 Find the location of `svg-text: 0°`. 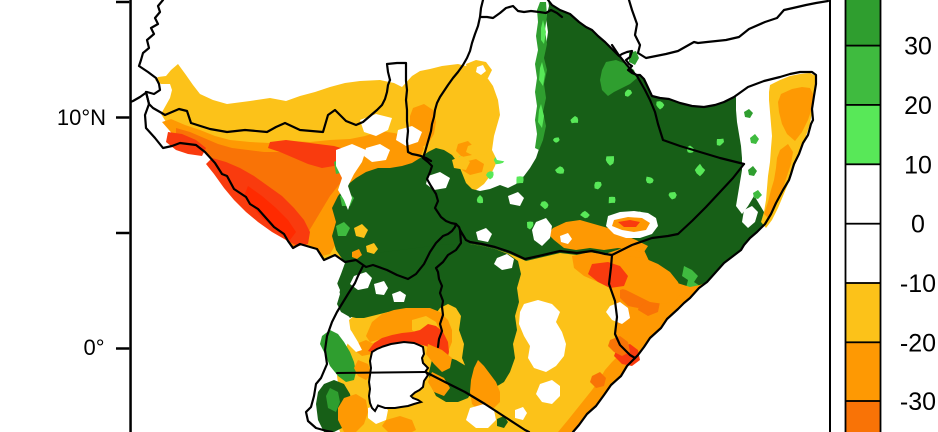

svg-text: 0° is located at coordinates (93, 347).